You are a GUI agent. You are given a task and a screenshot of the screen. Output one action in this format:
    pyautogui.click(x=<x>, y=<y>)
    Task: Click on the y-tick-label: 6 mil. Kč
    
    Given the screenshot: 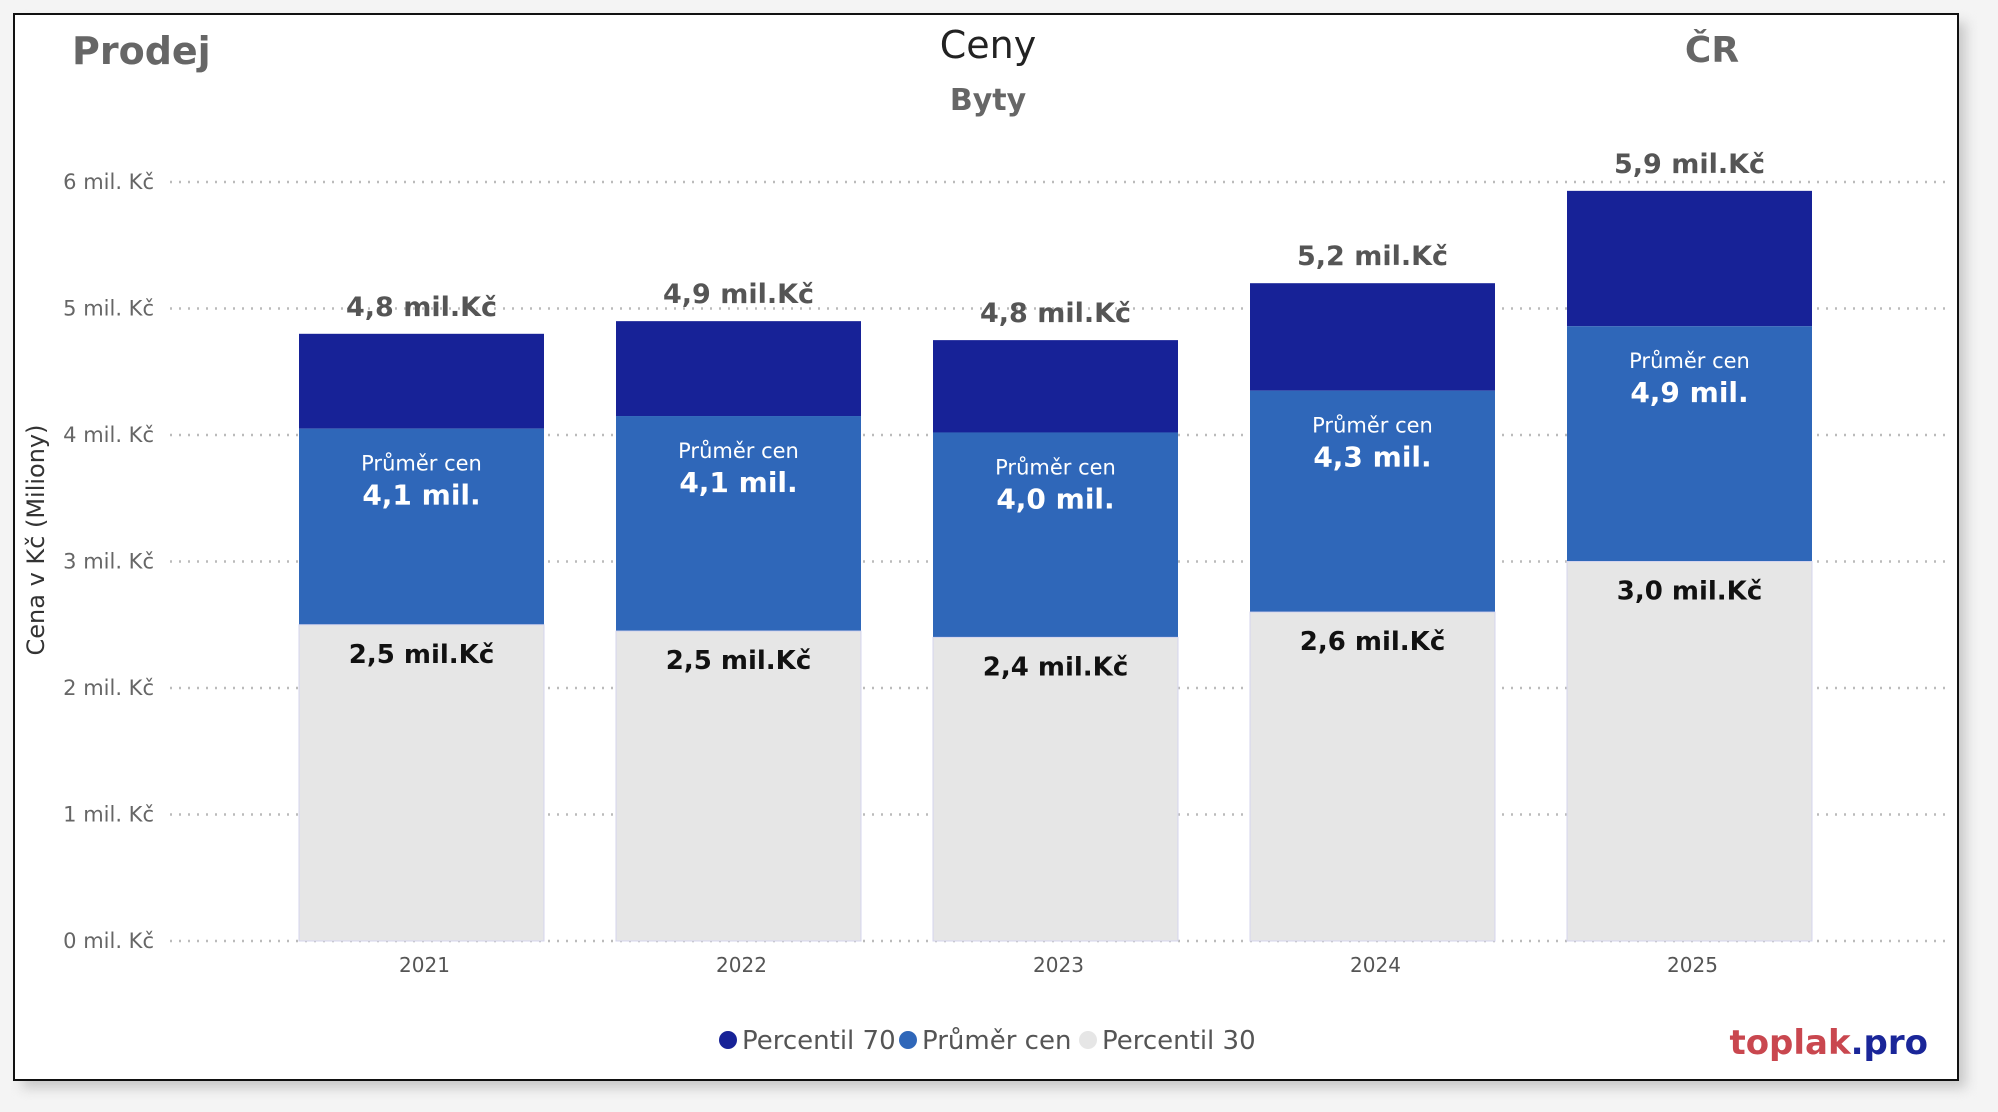 What is the action you would take?
    pyautogui.click(x=108, y=182)
    